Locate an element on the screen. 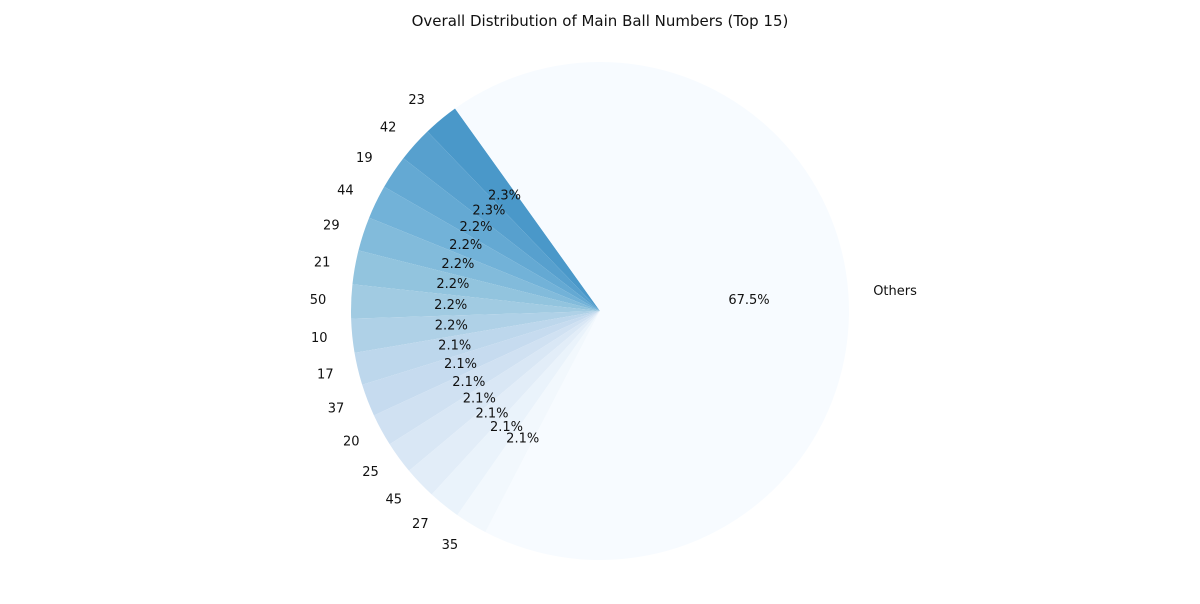  slice-label-29: 29 is located at coordinates (331, 226).